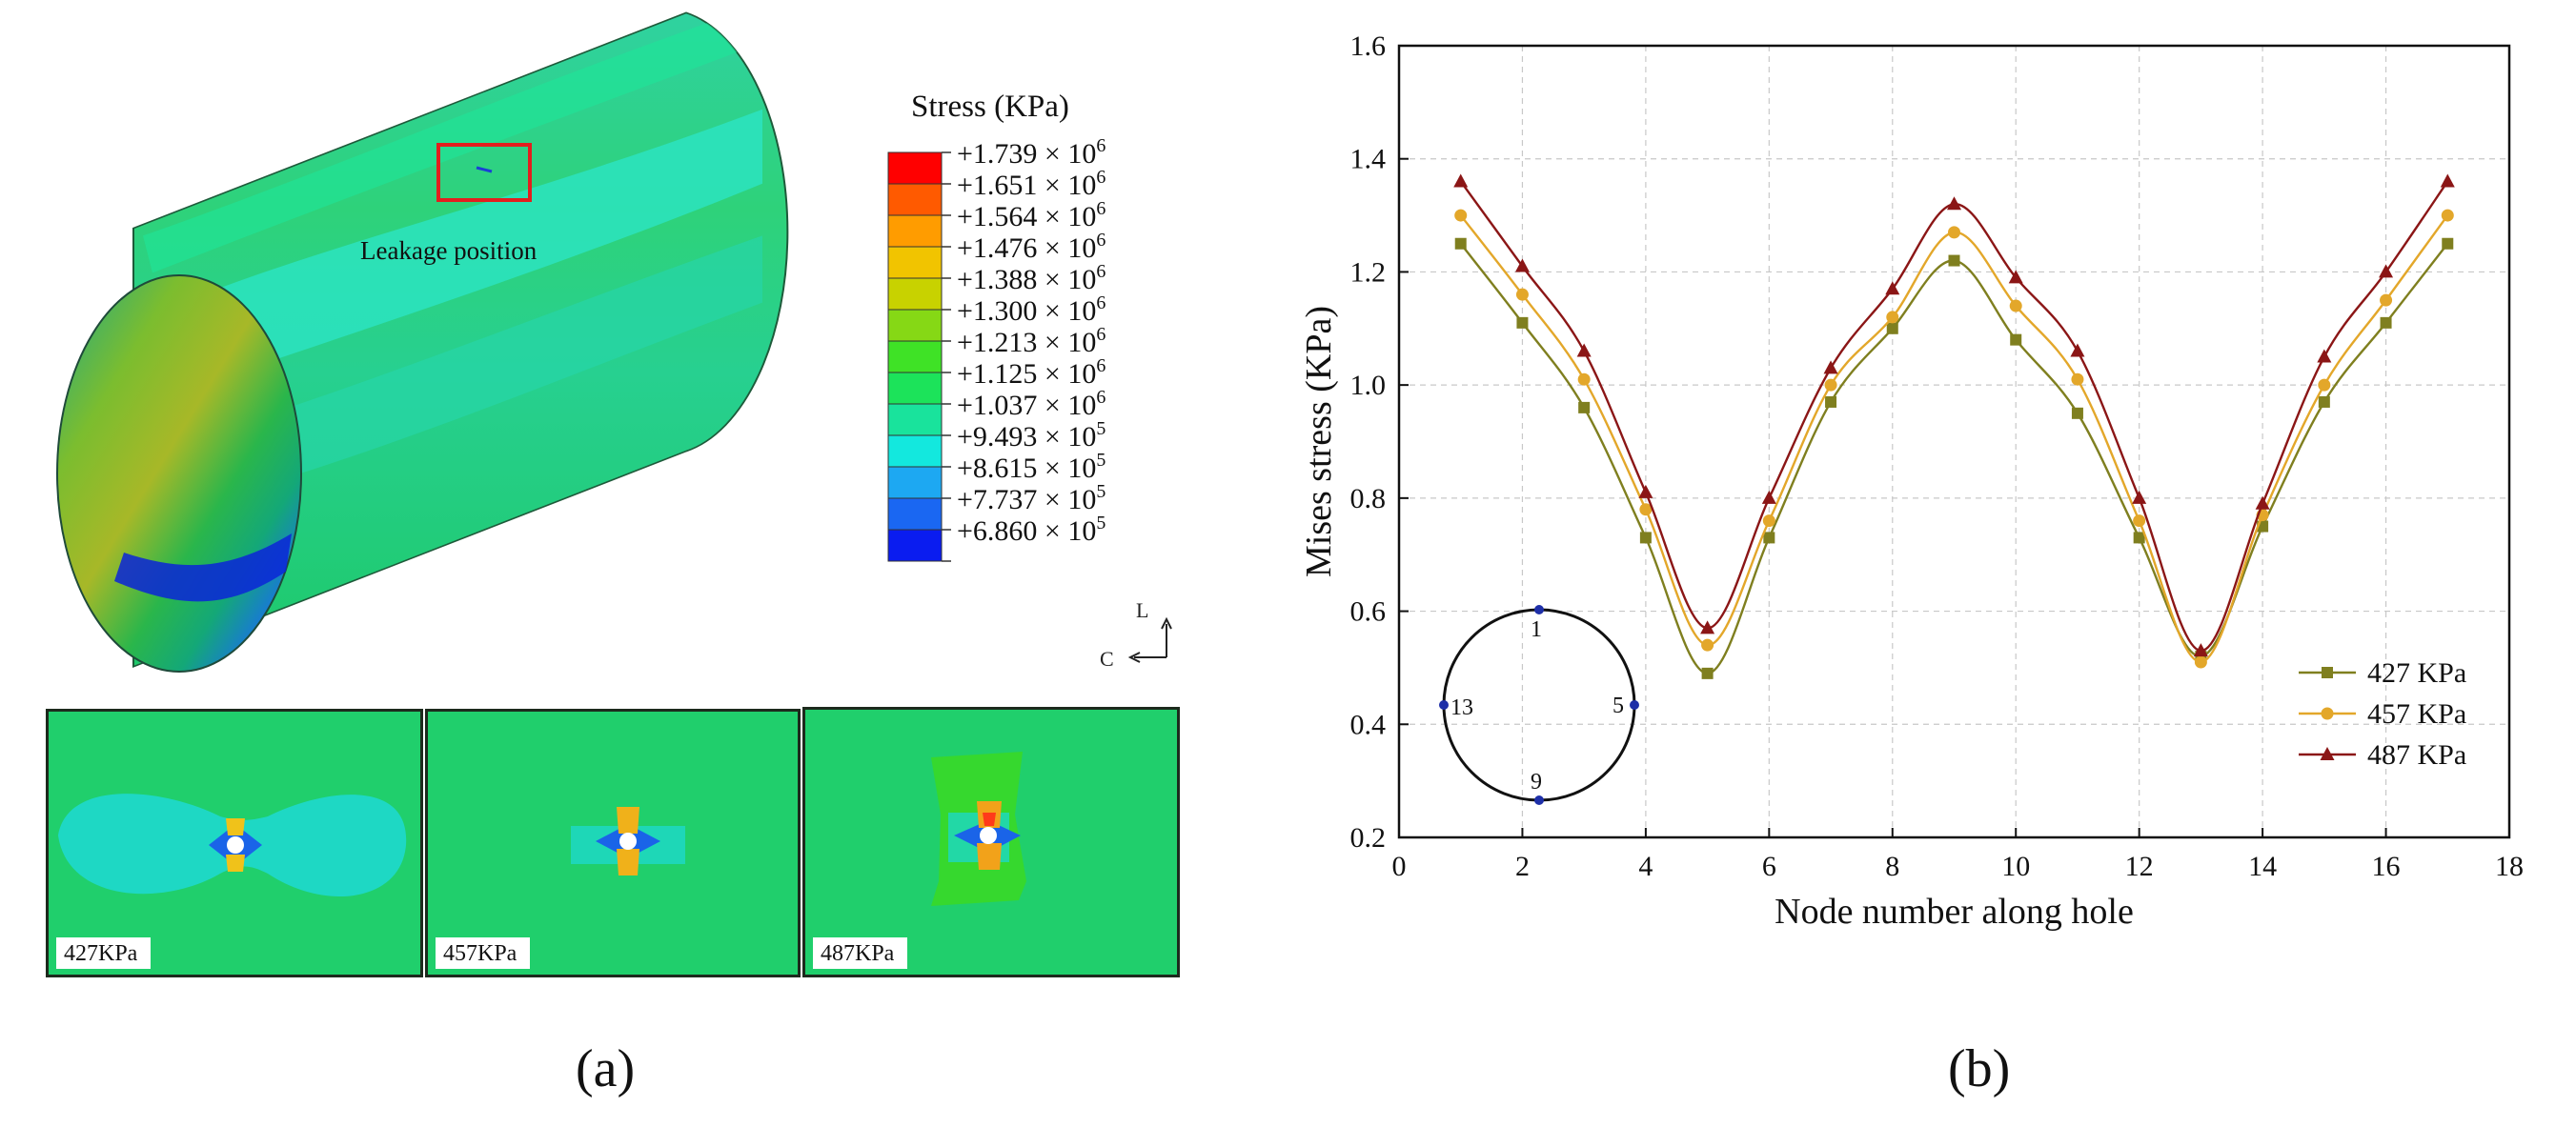 This screenshot has width=2576, height=1127. Describe the element at coordinates (179, 474) in the screenshot. I see `cylinder-open-end` at that location.